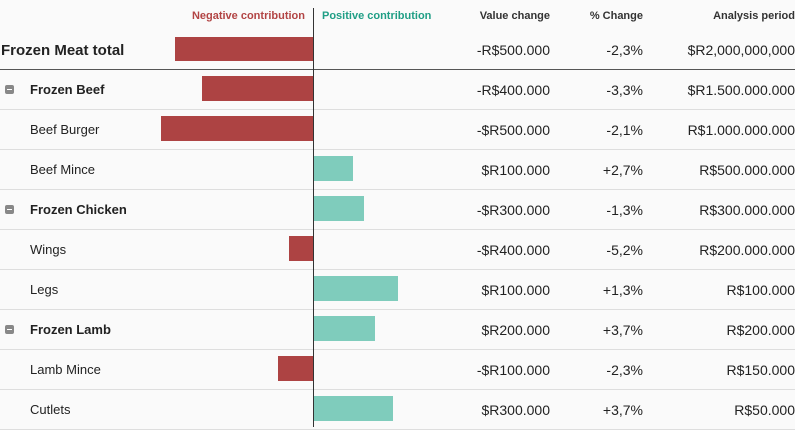 This screenshot has height=430, width=795. What do you see at coordinates (622, 170) in the screenshot?
I see `pct-change-cell: +2,7%` at bounding box center [622, 170].